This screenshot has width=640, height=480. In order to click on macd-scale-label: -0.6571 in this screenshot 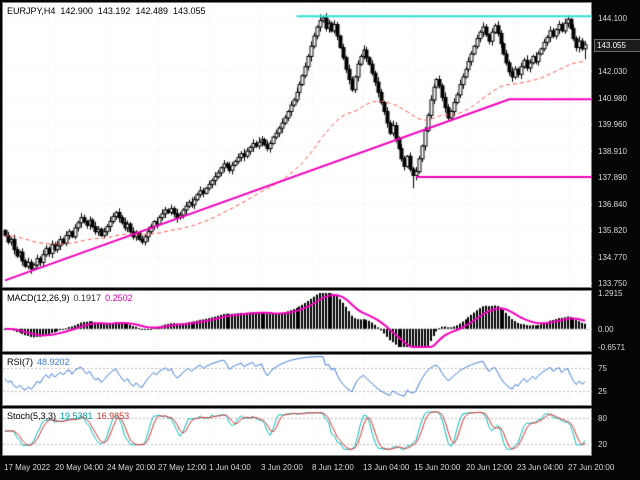, I will do `click(612, 347)`.